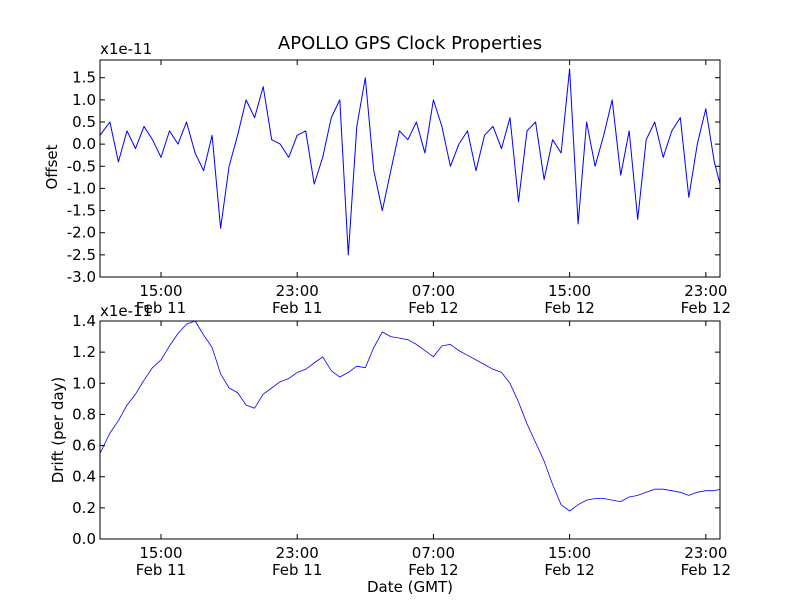 The image size is (800, 600). What do you see at coordinates (84, 508) in the screenshot?
I see `drift-y-tick-label: 0.2` at bounding box center [84, 508].